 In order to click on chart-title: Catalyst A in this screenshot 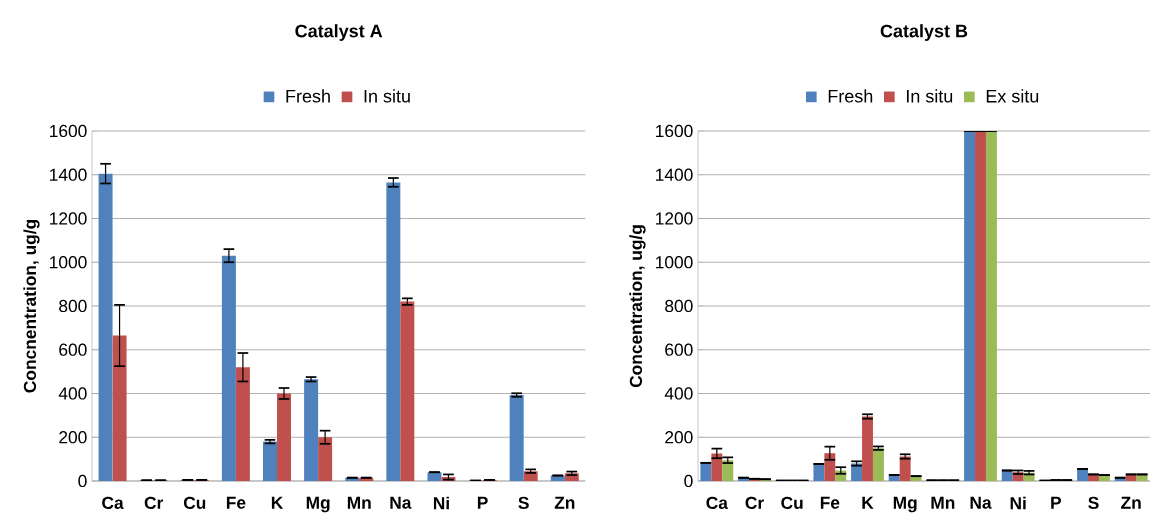, I will do `click(339, 32)`.